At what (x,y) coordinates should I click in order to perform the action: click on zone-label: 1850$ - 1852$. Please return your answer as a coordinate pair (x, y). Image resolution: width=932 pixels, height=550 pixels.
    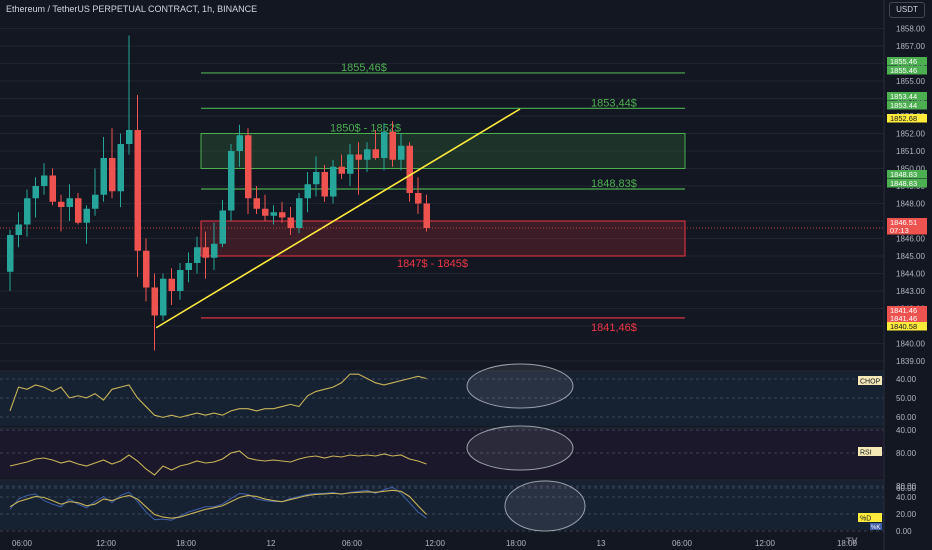
    Looking at the image, I should click on (365, 129).